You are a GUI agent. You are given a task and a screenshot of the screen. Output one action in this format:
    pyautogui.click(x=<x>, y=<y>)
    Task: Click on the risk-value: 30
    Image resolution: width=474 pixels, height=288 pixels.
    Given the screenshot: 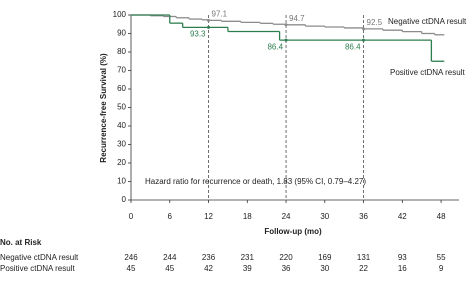 What is the action you would take?
    pyautogui.click(x=324, y=268)
    